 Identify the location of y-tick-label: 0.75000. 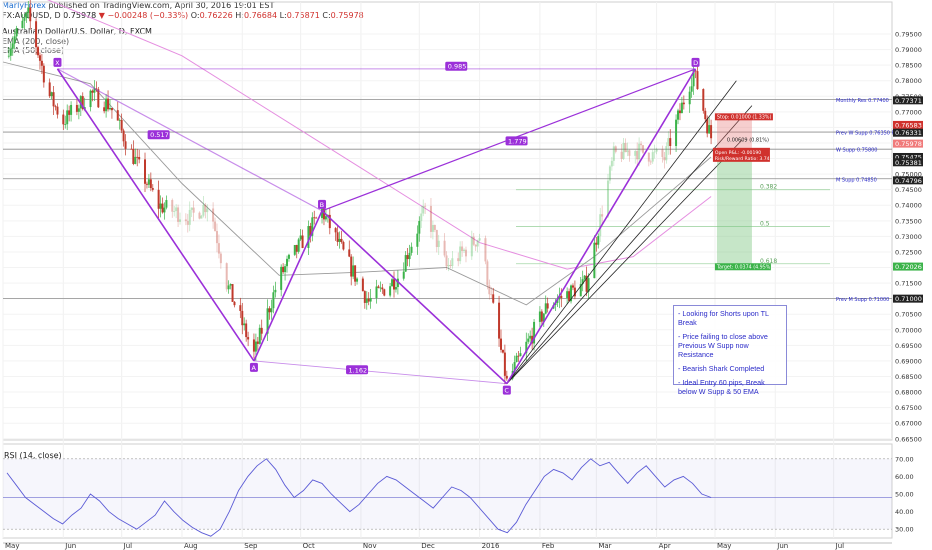
(908, 175).